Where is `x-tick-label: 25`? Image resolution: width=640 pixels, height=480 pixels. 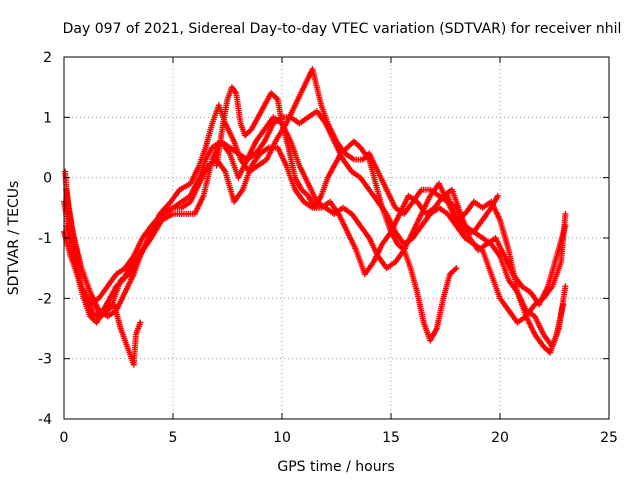
x-tick-label: 25 is located at coordinates (609, 438).